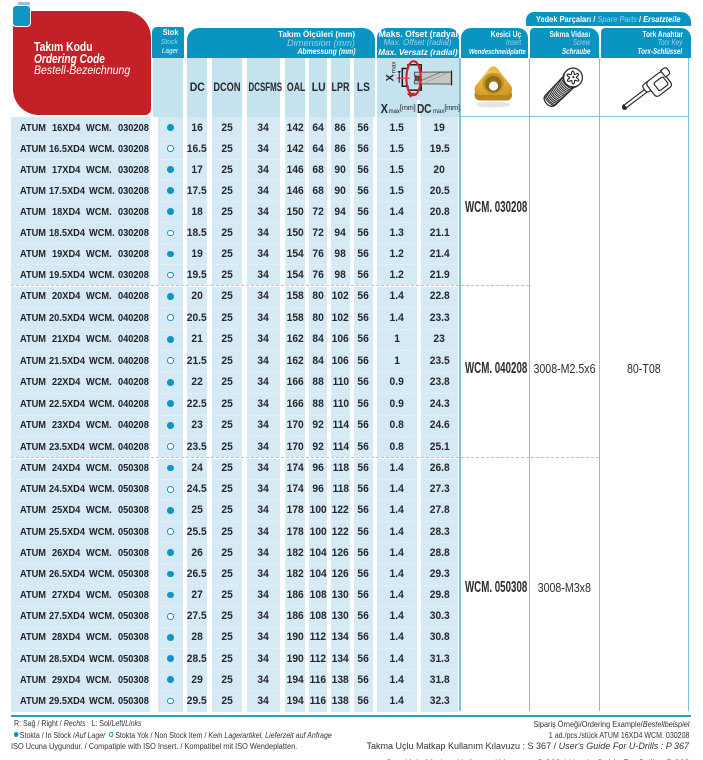 This screenshot has height=760, width=703. Describe the element at coordinates (393, 67) in the screenshot. I see `svg-text: max` at that location.